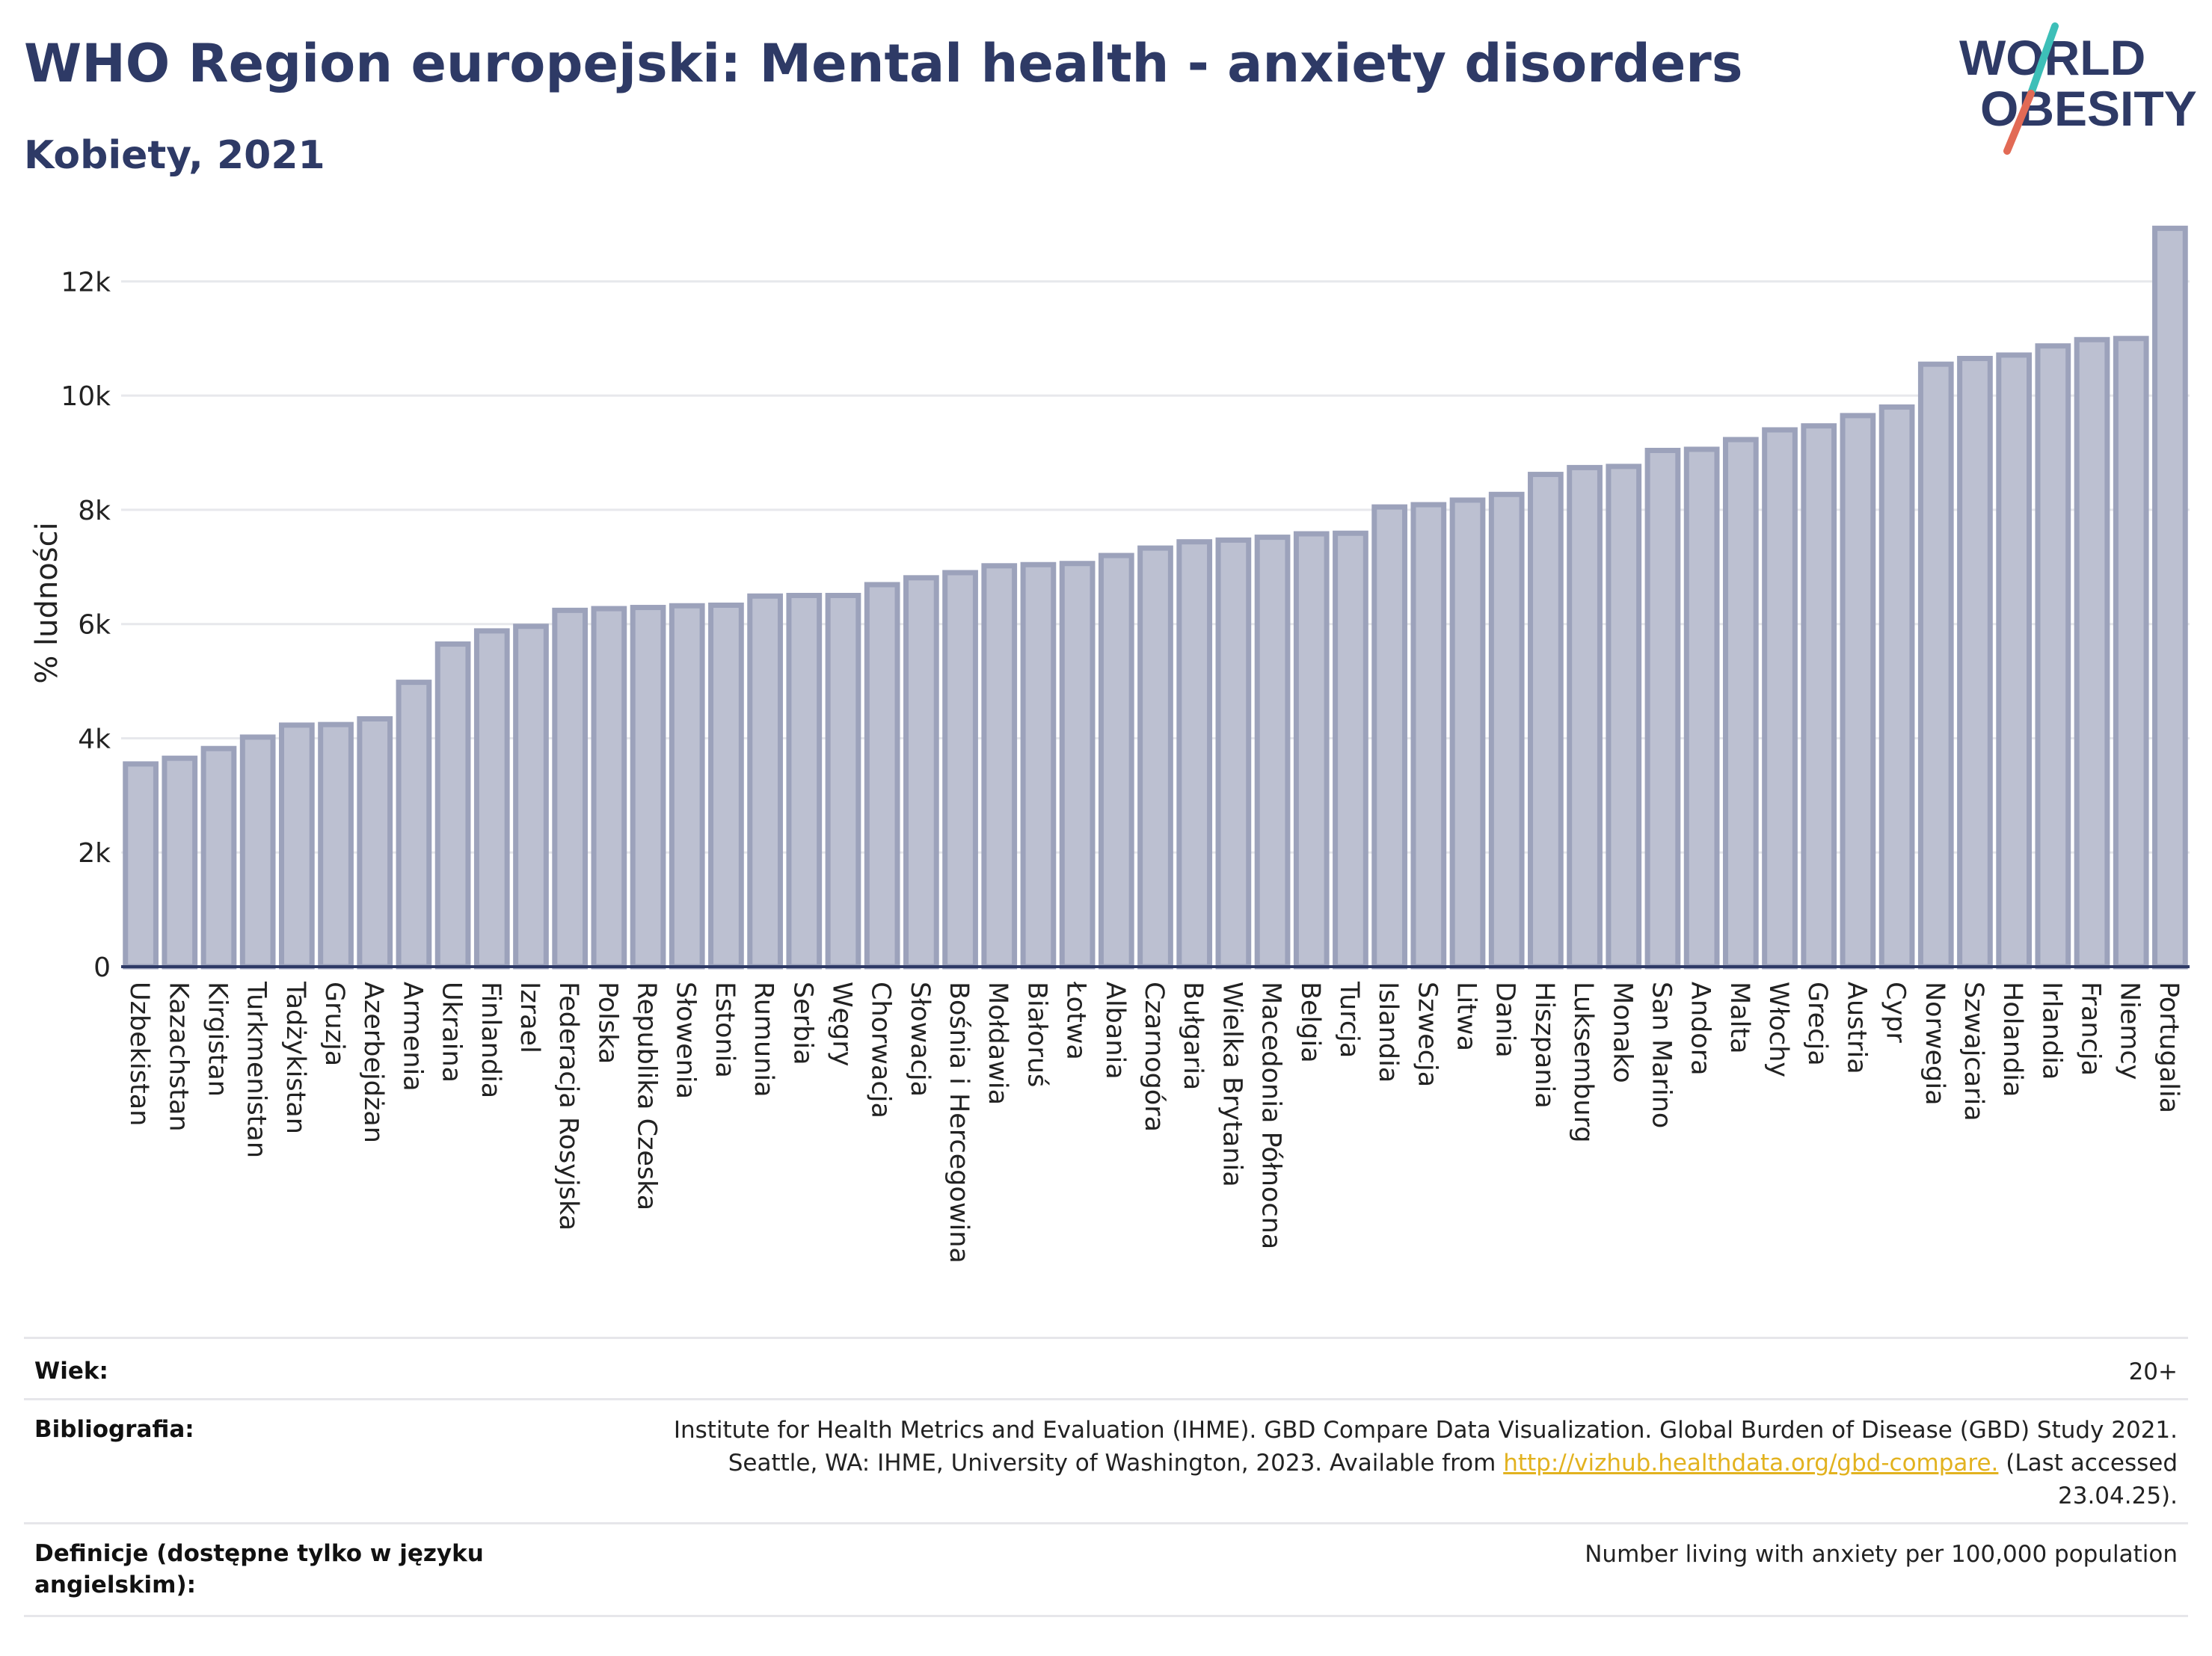 The image size is (2212, 1656). What do you see at coordinates (86, 282) in the screenshot?
I see `y-tick-label: 12k` at bounding box center [86, 282].